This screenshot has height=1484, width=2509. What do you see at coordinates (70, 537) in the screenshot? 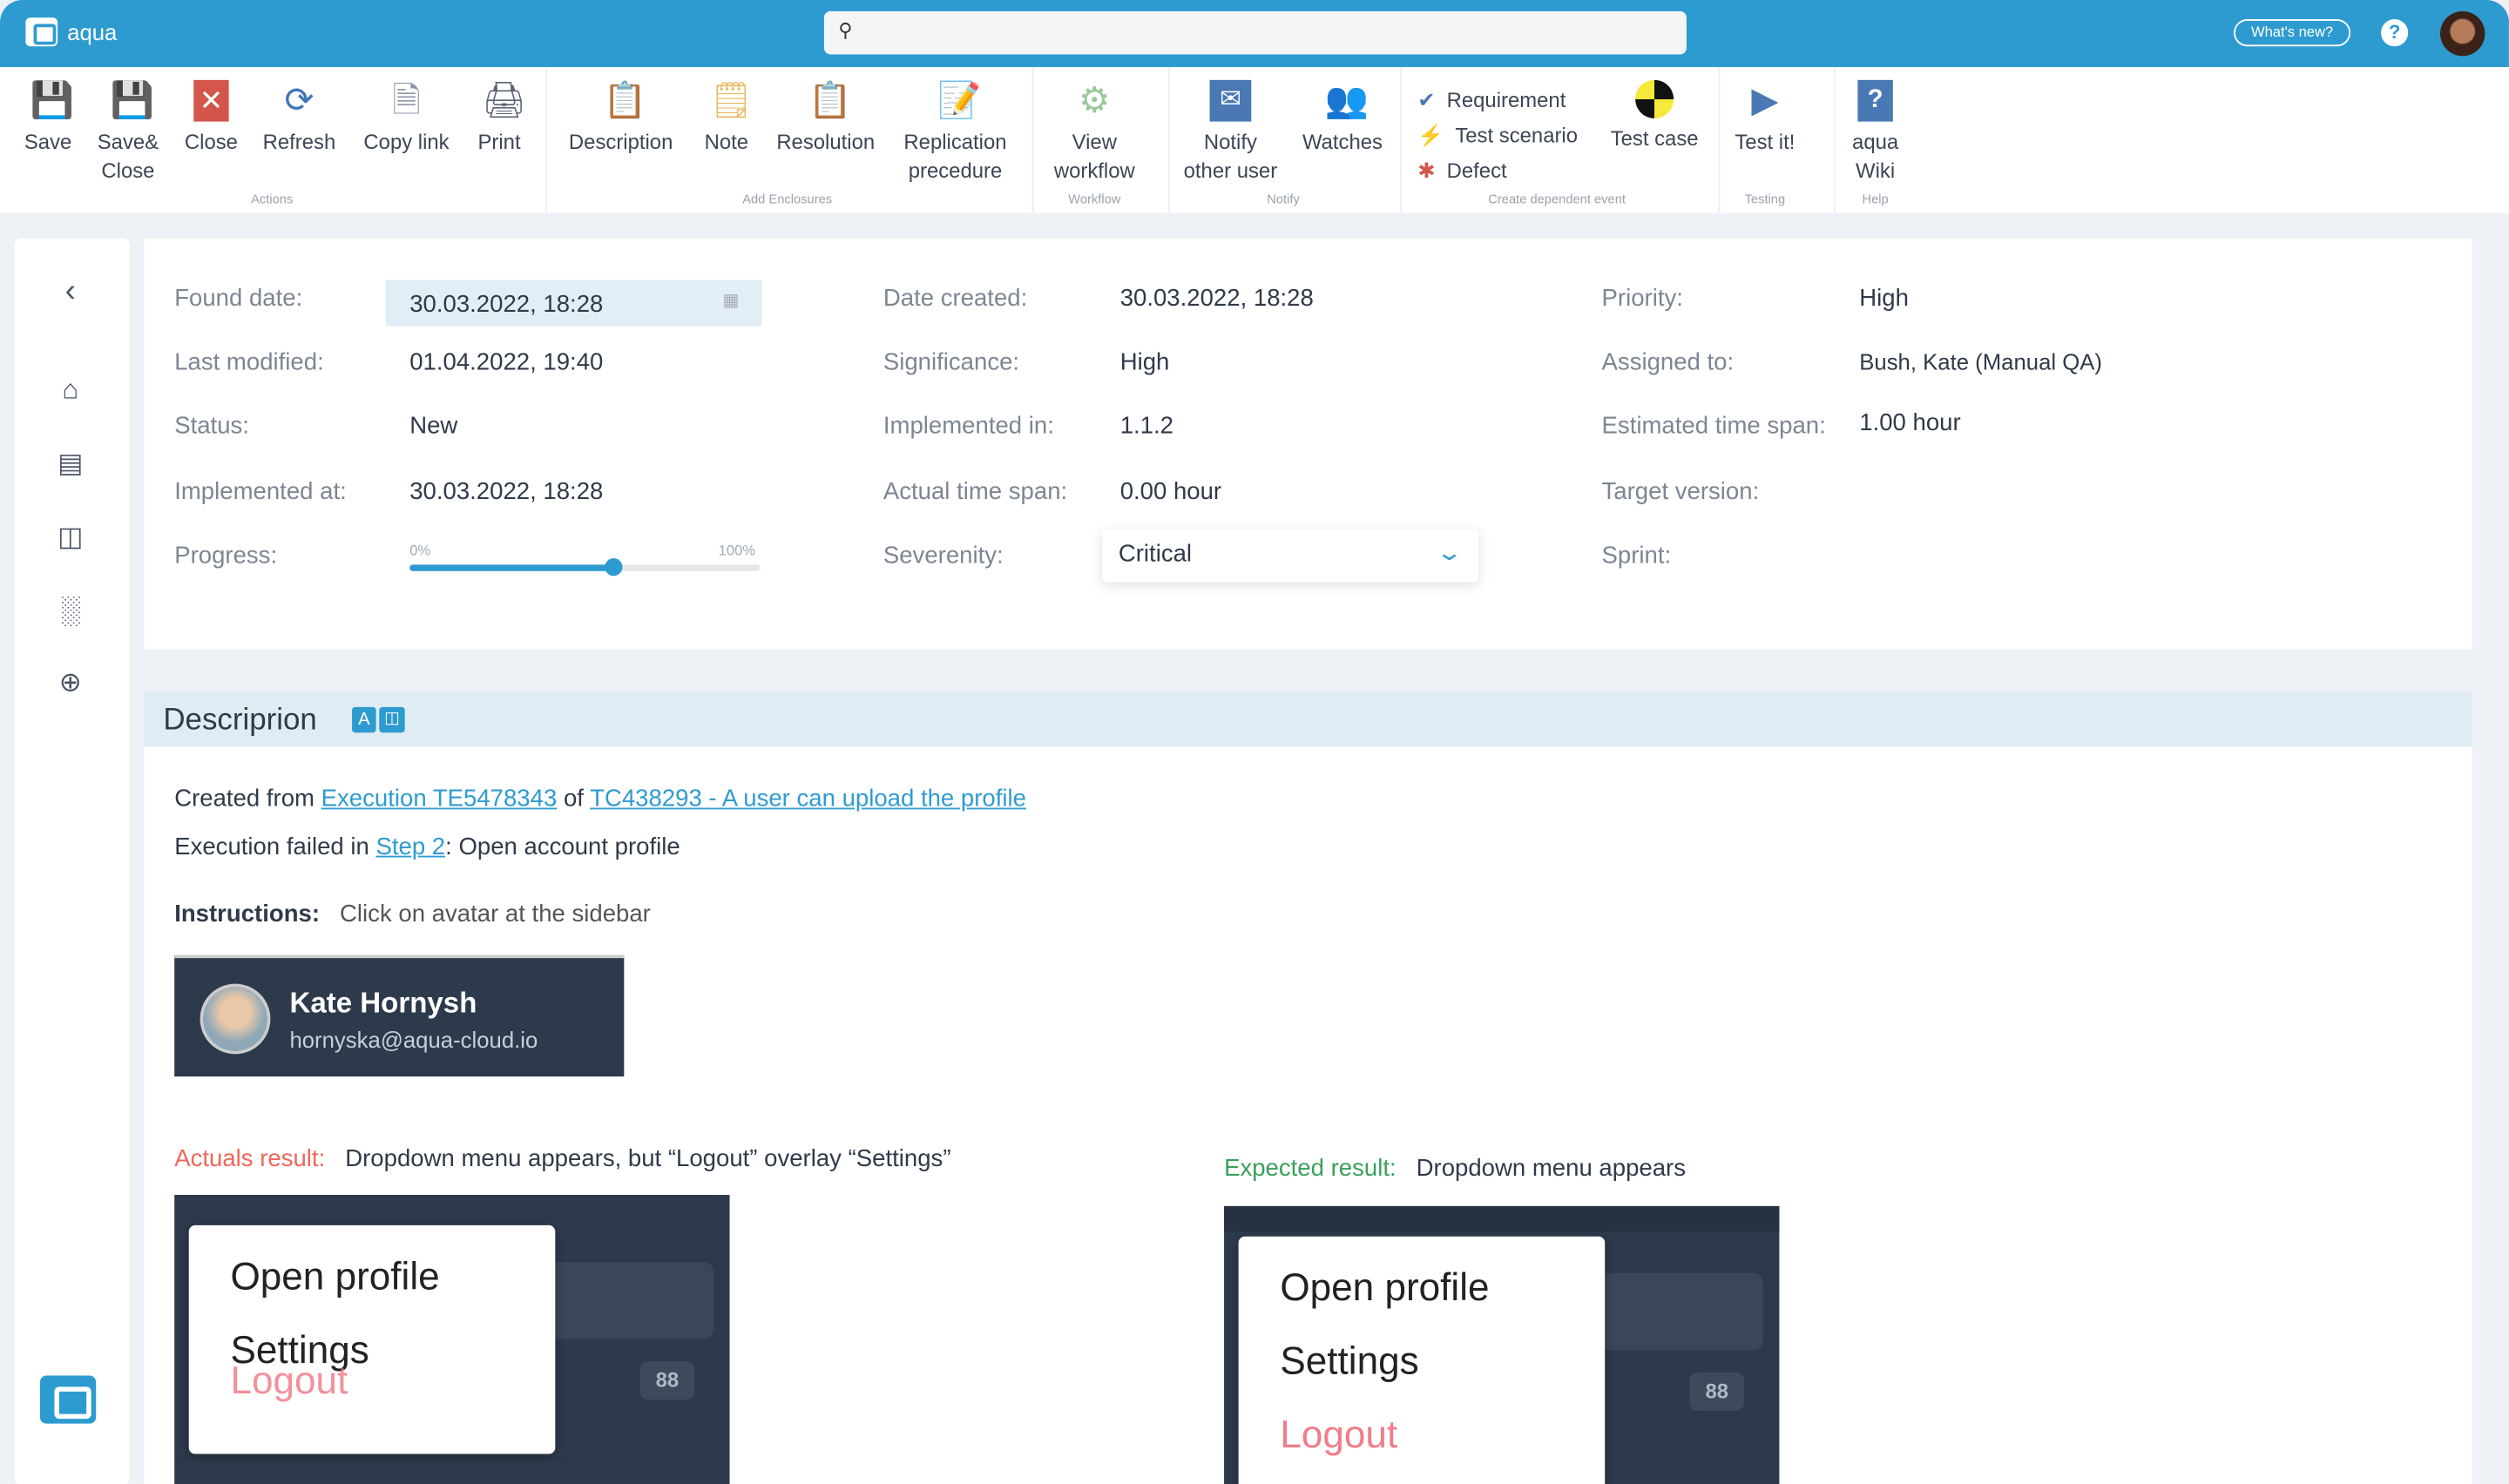
I see `code-icon: ◫` at bounding box center [70, 537].